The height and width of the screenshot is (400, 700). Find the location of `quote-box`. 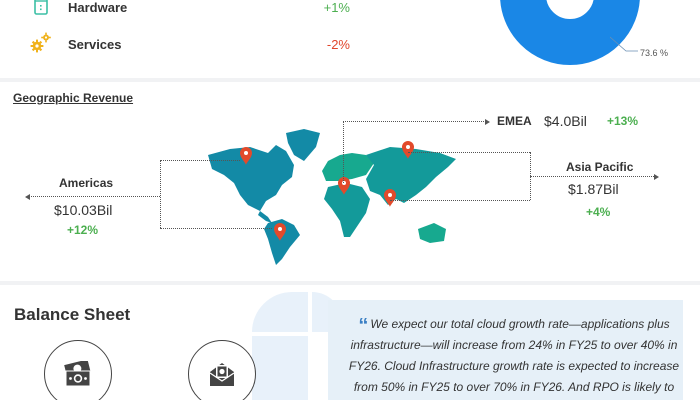

quote-box is located at coordinates (505, 350).